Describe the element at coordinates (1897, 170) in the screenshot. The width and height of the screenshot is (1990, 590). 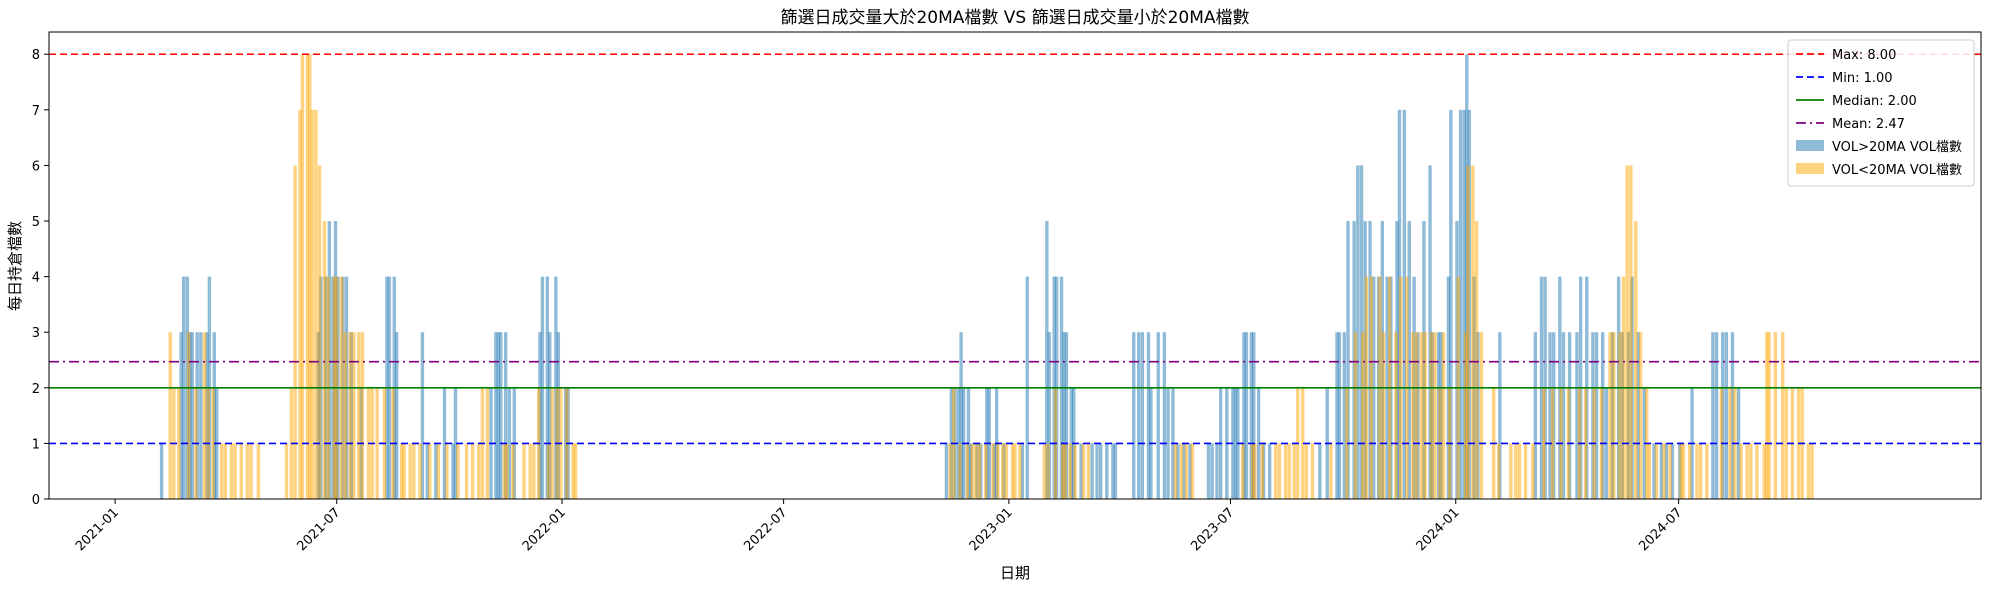
I see `legend-label-series-1: VOL<20MA VOL檔數` at that location.